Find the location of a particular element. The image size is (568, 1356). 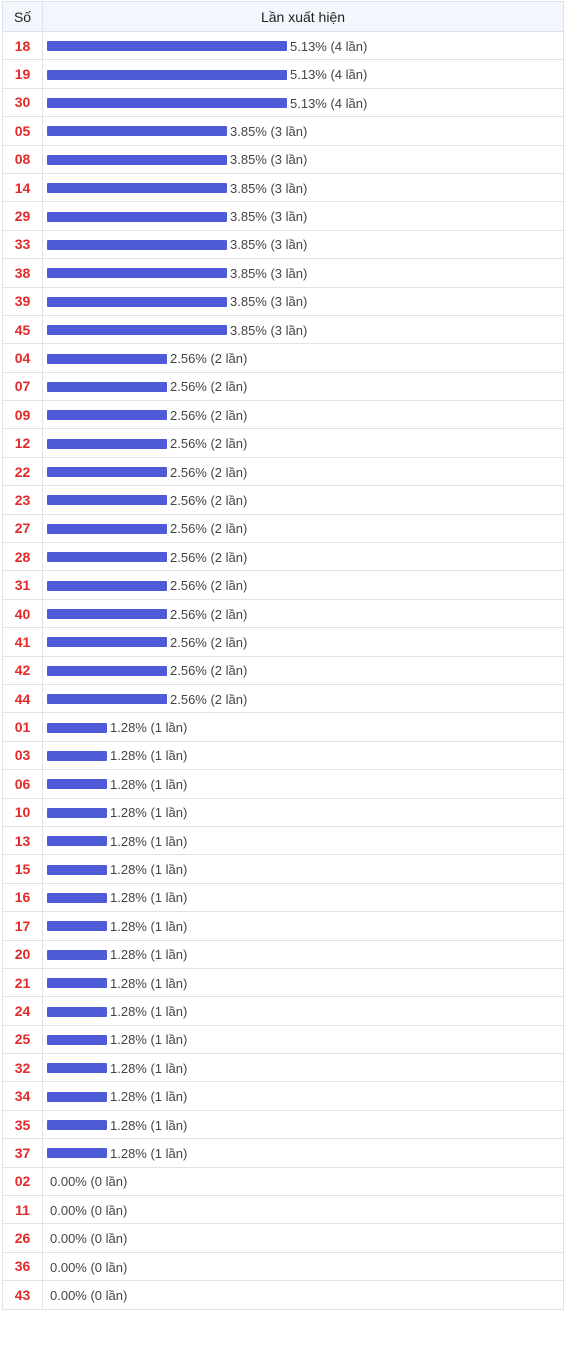

table-row: 17 1.28% (1 lần) is located at coordinates (283, 926).